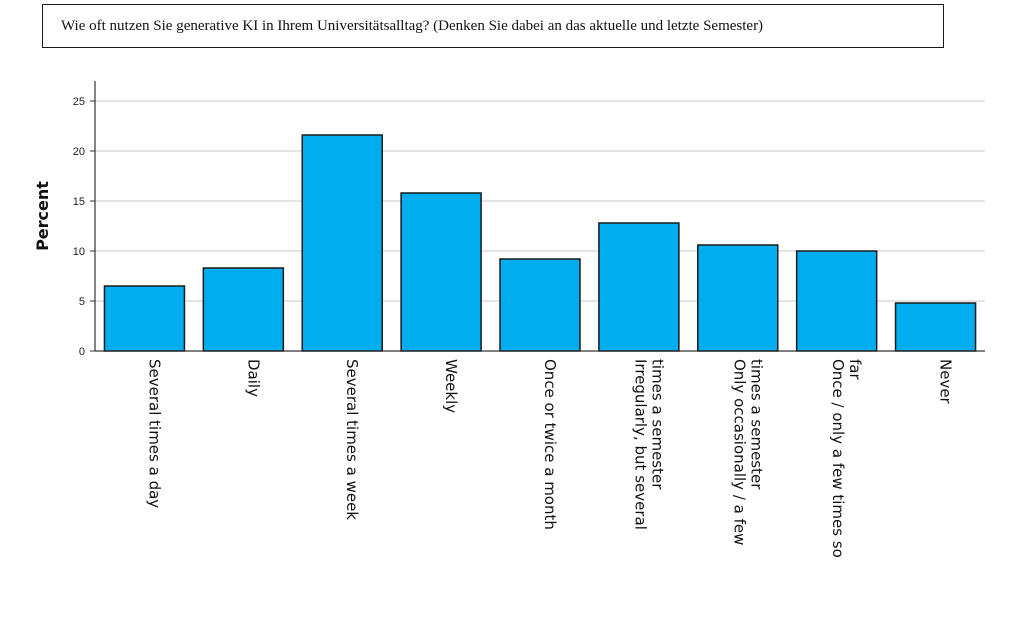 Image resolution: width=1024 pixels, height=625 pixels. I want to click on x-tick-label: far, so click(855, 369).